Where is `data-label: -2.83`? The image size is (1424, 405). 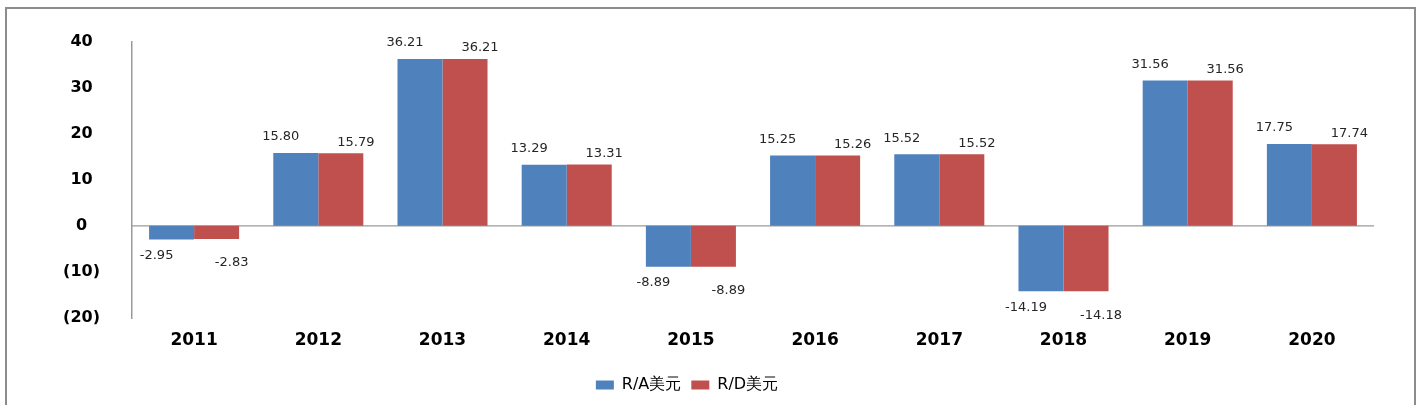
data-label: -2.83 is located at coordinates (231, 262).